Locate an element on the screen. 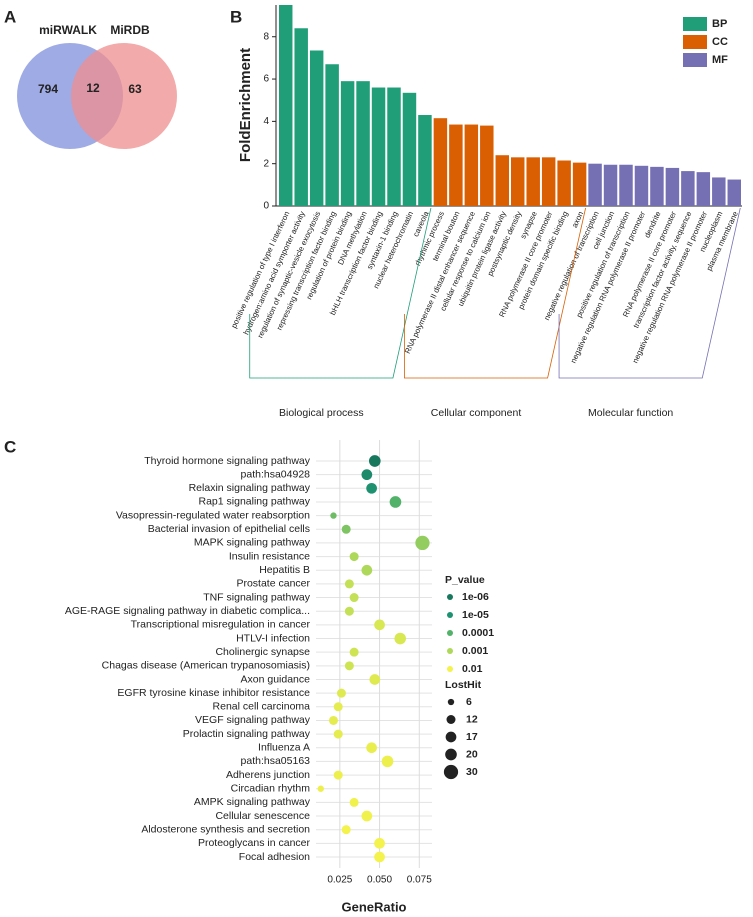 Image resolution: width=753 pixels, height=917 pixels. x-tick-label: 0.050 is located at coordinates (379, 880).